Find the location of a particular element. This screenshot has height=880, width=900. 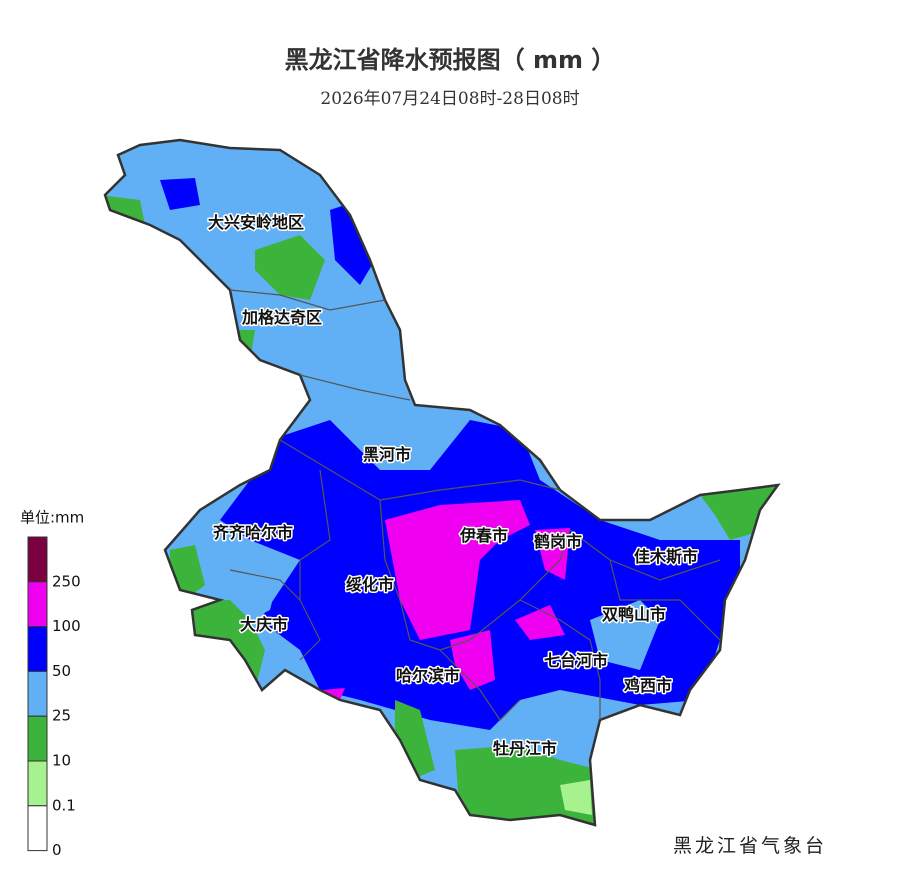

map-subtitle: 2026年07月24日08时-28日08时 is located at coordinates (449, 99).